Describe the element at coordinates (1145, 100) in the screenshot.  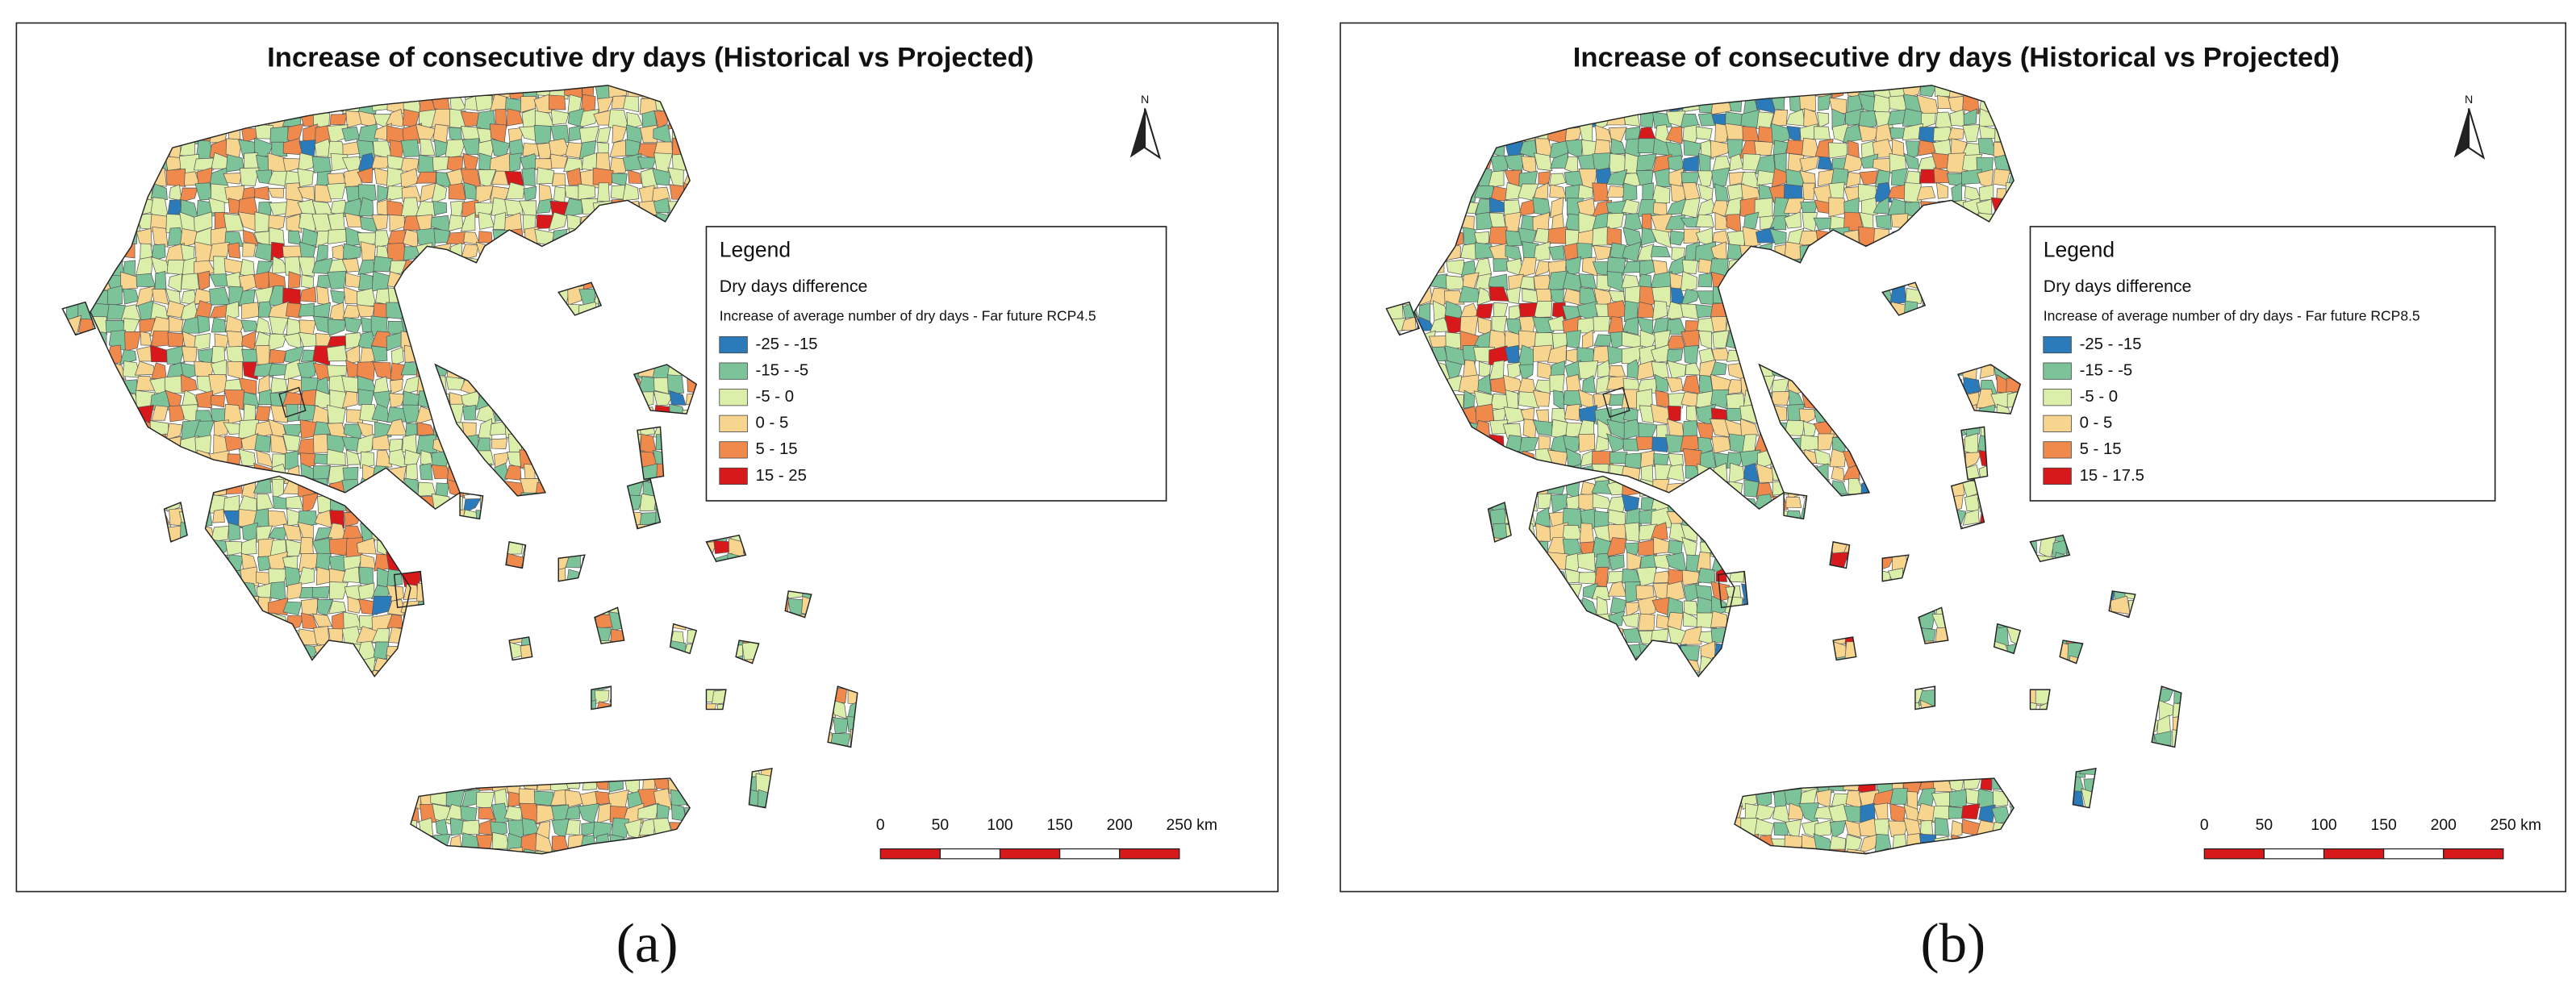
I see `north-label: N` at that location.